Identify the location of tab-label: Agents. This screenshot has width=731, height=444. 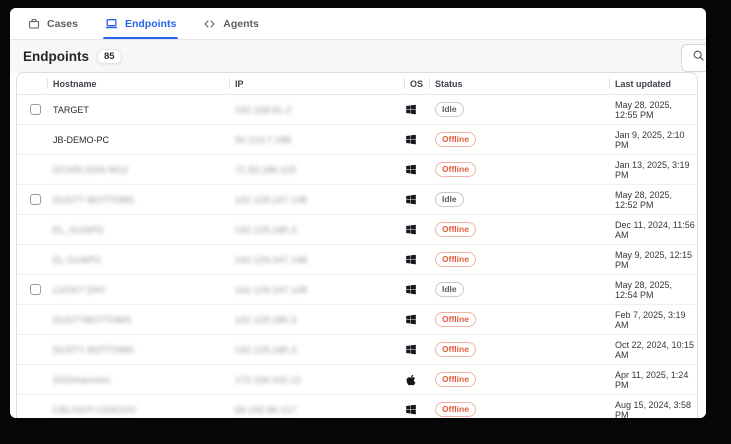
(241, 23).